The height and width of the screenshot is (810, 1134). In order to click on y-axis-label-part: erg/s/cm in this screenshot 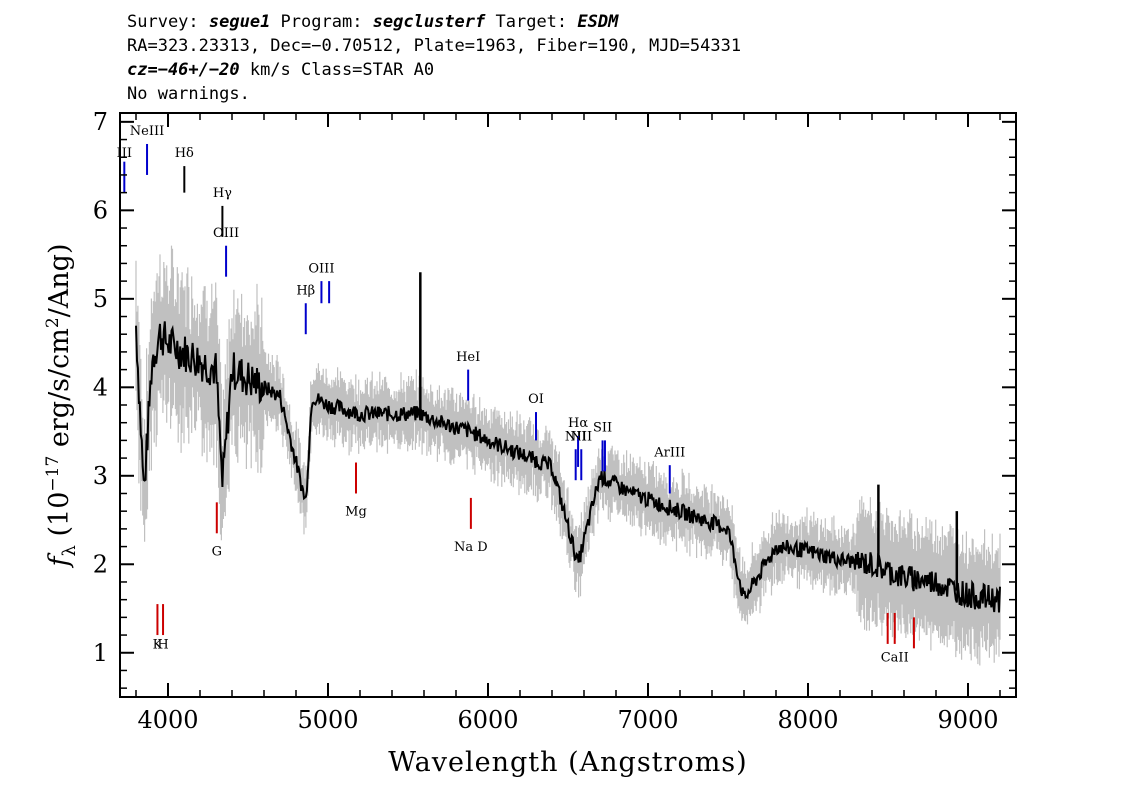, I will do `click(59, 392)`.